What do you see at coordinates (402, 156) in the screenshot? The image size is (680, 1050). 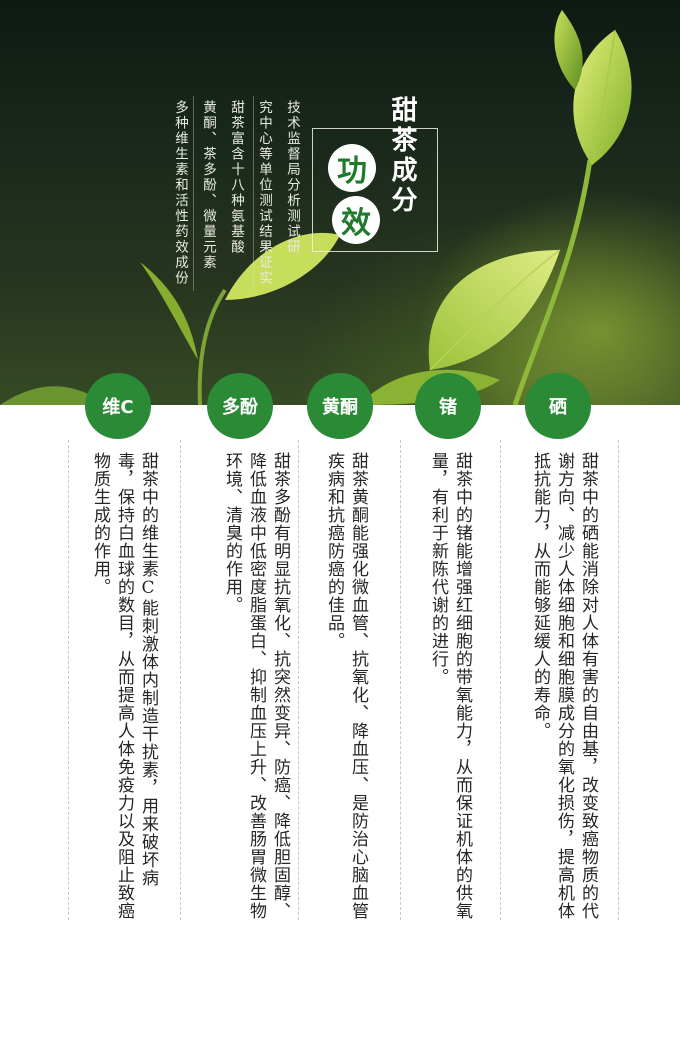 I see `page-title: 甜茶成分` at bounding box center [402, 156].